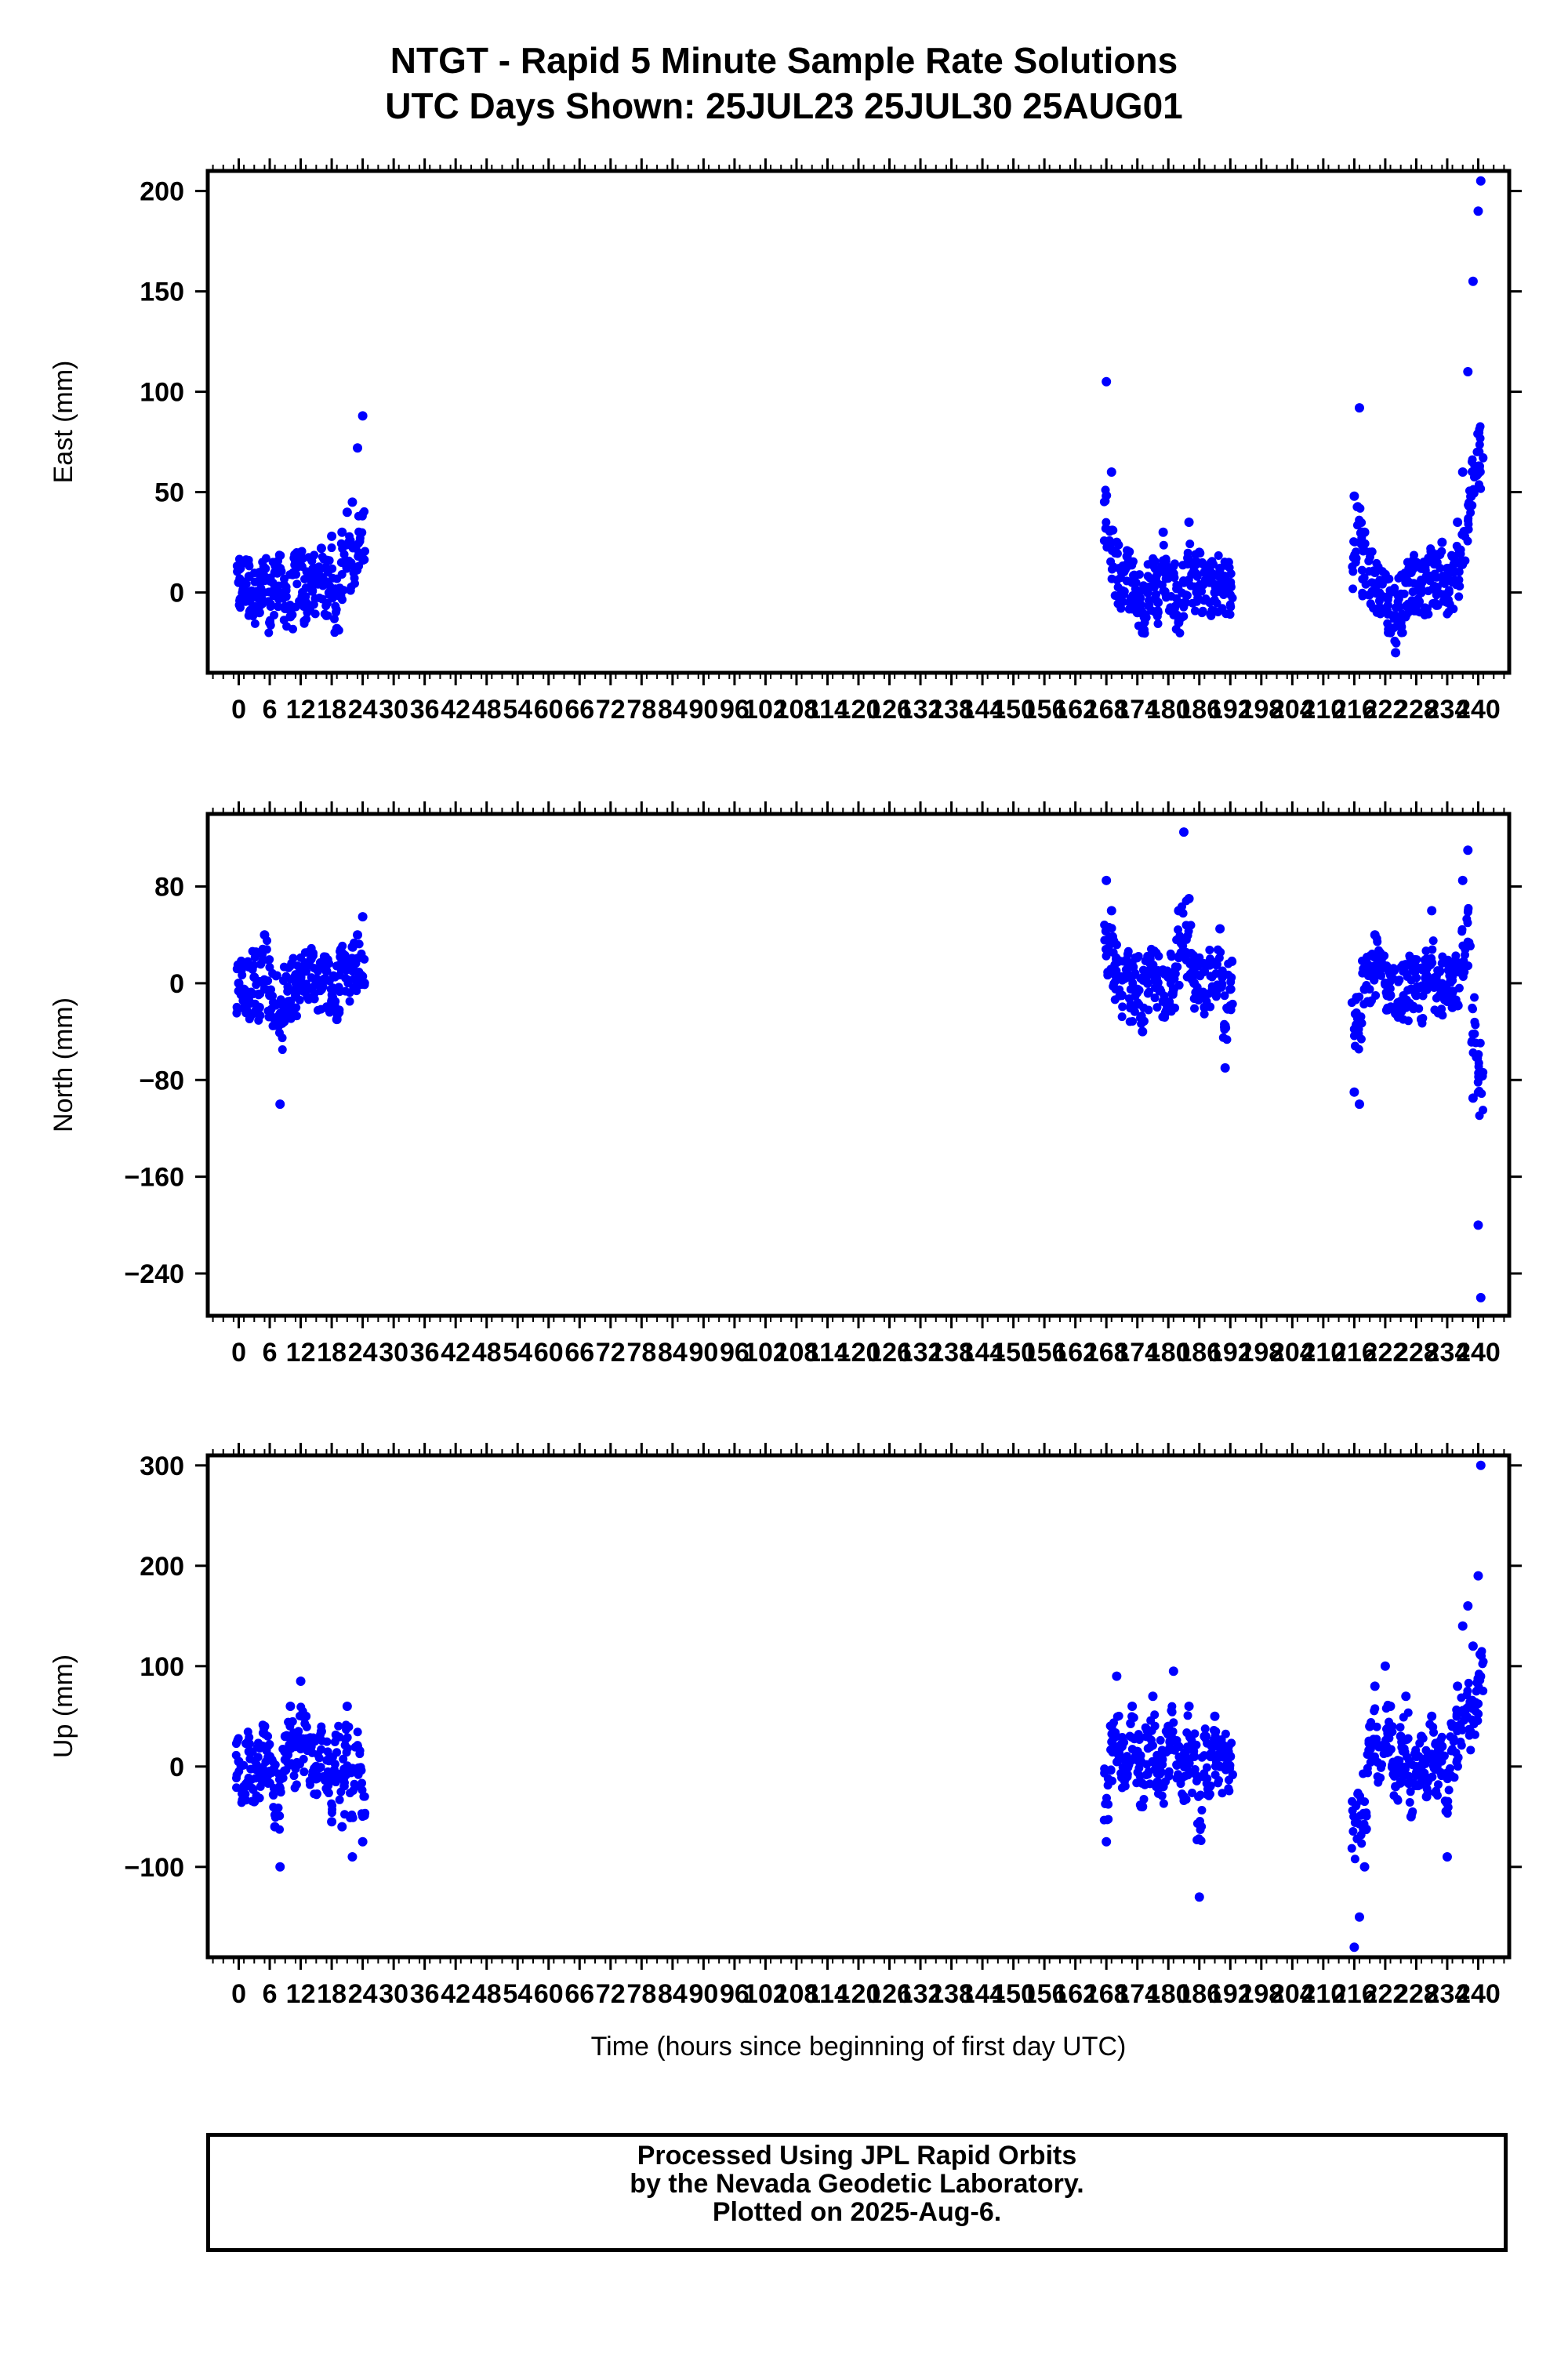 This screenshot has height=2354, width=1568. Describe the element at coordinates (176, 1767) in the screenshot. I see `up-y-tick-label: 0` at that location.